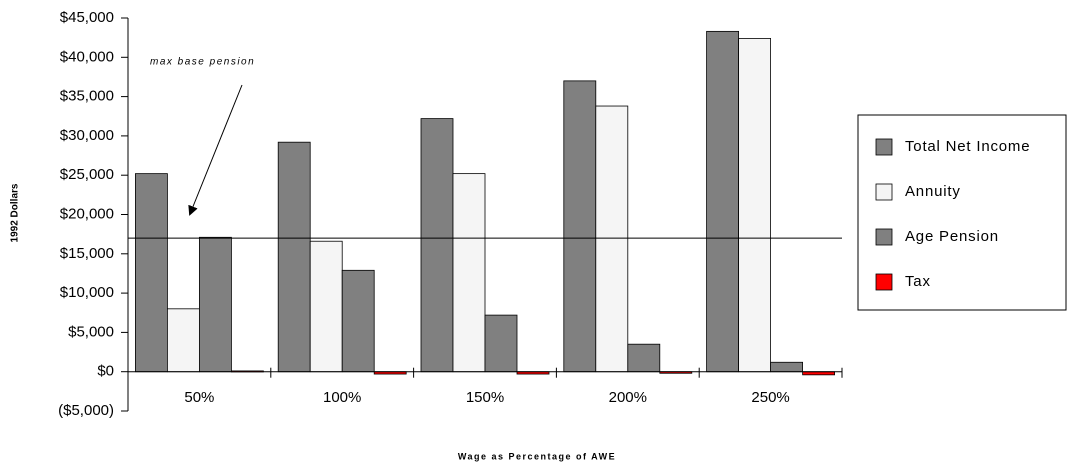 The height and width of the screenshot is (466, 1074). What do you see at coordinates (87, 253) in the screenshot?
I see `y-tick-label: $15,000` at bounding box center [87, 253].